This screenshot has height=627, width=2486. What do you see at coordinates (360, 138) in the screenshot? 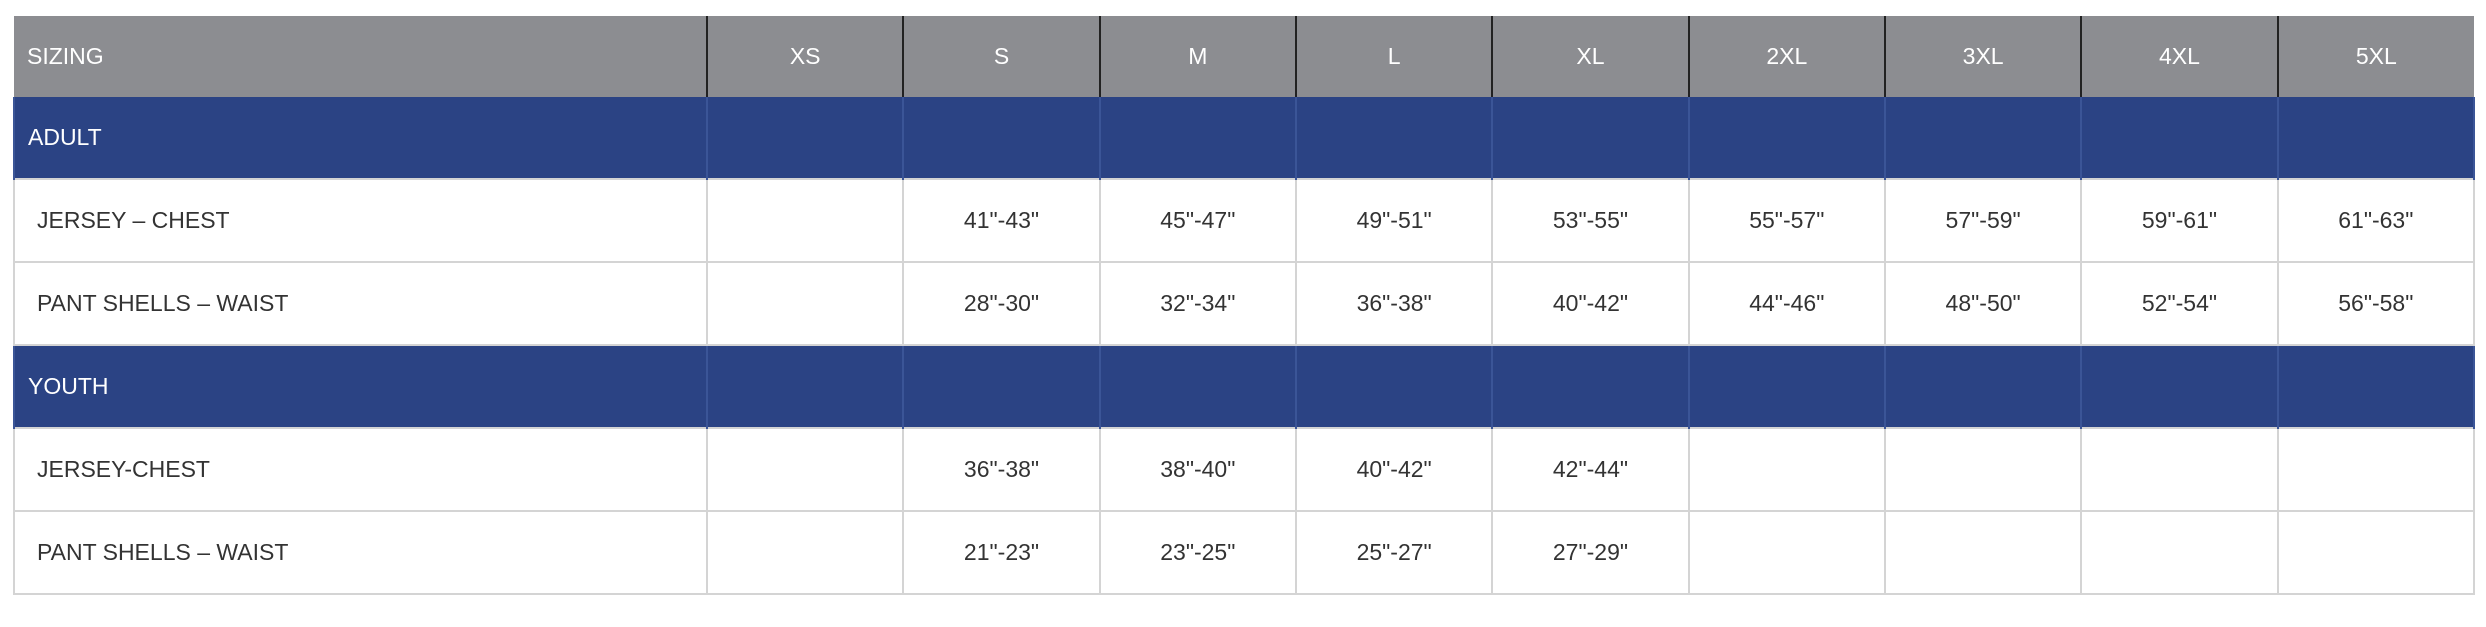
I see `group-label: ADULT` at bounding box center [360, 138].